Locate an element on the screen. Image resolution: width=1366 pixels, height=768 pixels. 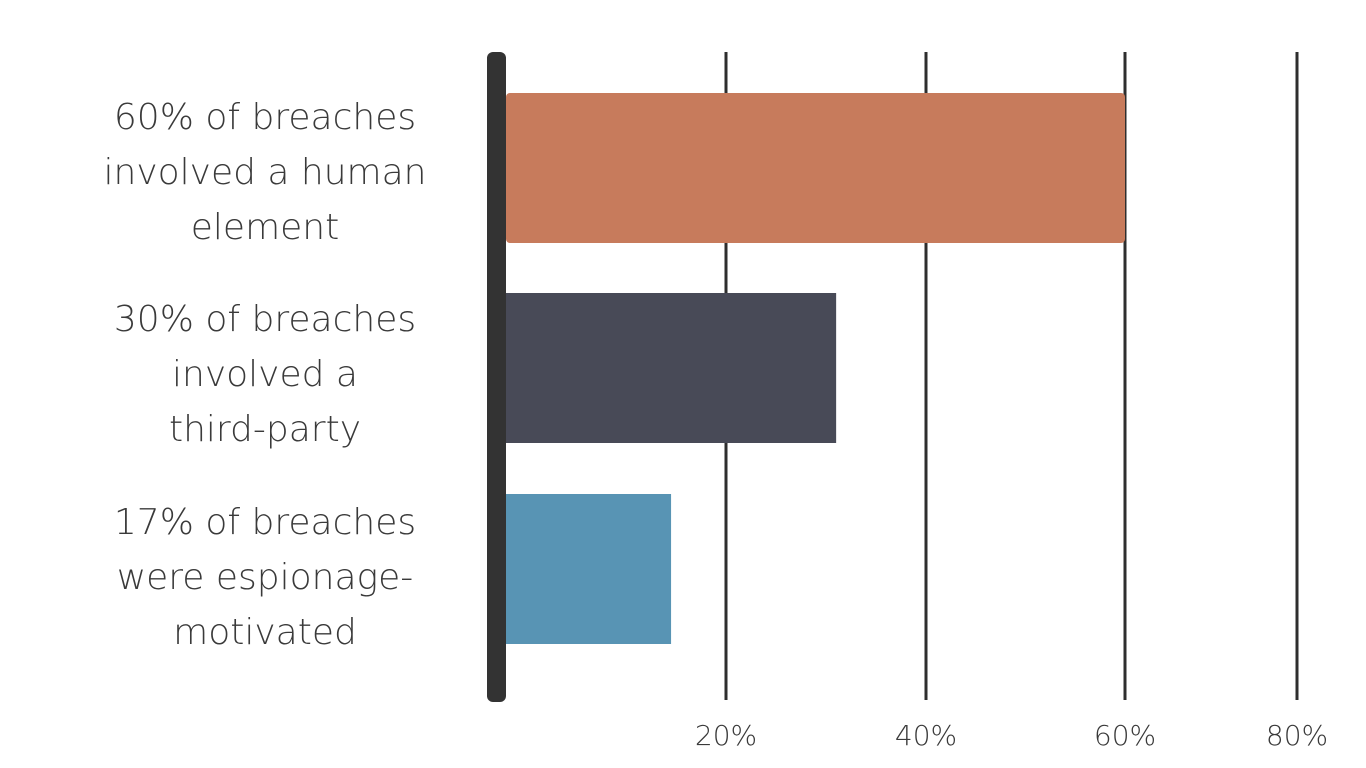
category-label-line: element is located at coordinates (265, 227).